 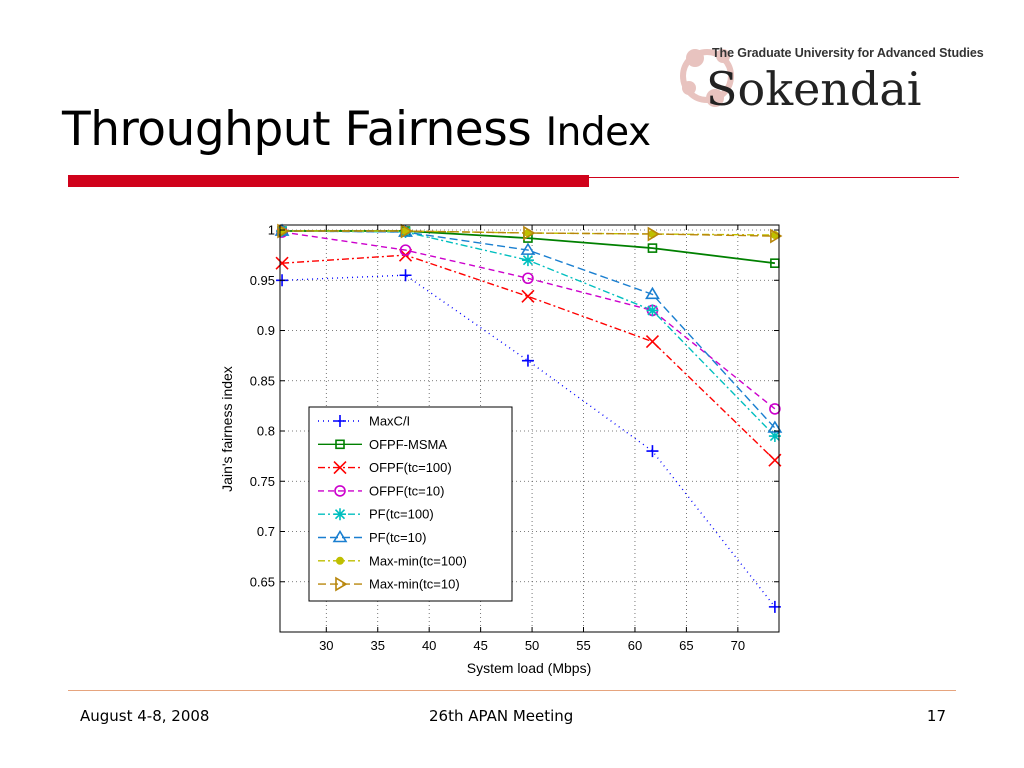 What do you see at coordinates (501, 716) in the screenshot?
I see `footer-event: 26th APAN Meeting` at bounding box center [501, 716].